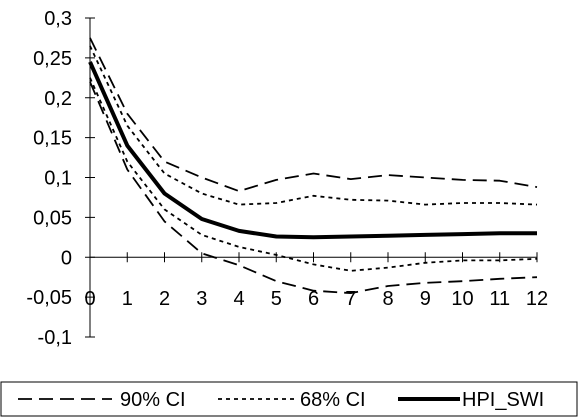 The width and height of the screenshot is (578, 418). I want to click on x-tick-label: 3, so click(201, 299).